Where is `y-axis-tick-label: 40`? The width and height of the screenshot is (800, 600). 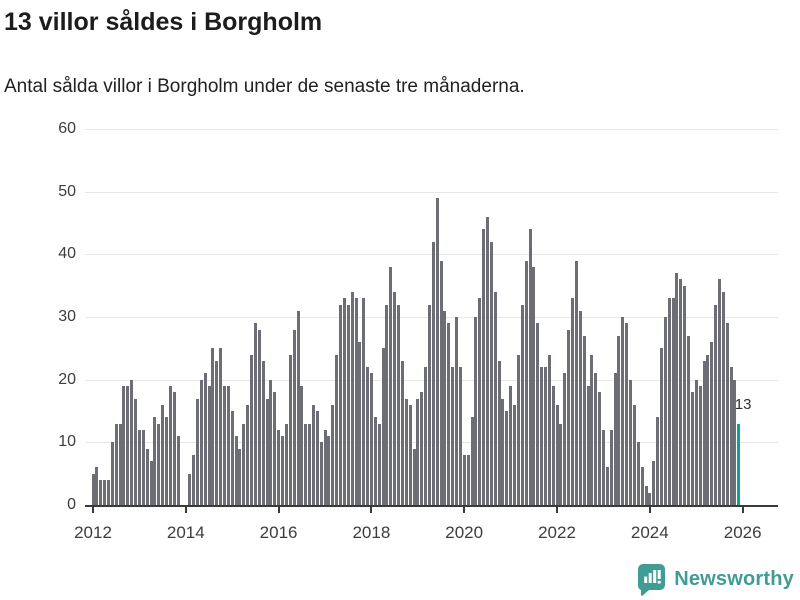
y-axis-tick-label: 40 is located at coordinates (67, 254).